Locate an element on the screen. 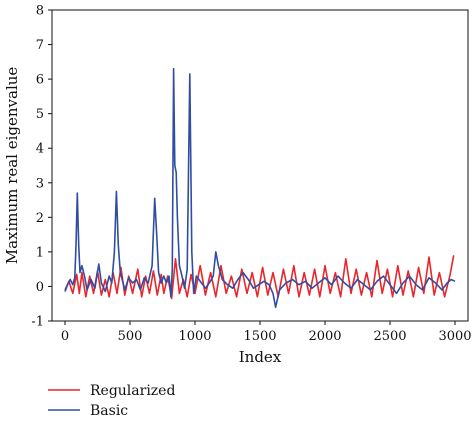 This screenshot has width=474, height=424. y-tick-label: 2 is located at coordinates (40, 218).